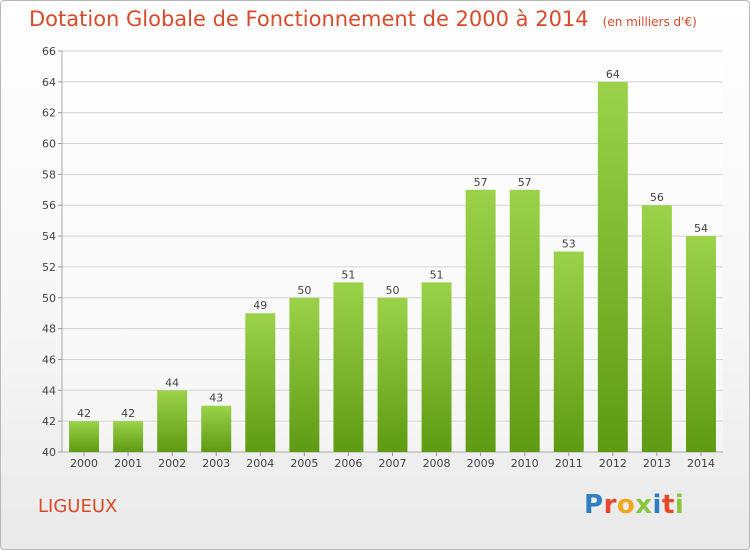 The image size is (750, 550). Describe the element at coordinates (49, 82) in the screenshot. I see `y-tick-label: 64` at that location.